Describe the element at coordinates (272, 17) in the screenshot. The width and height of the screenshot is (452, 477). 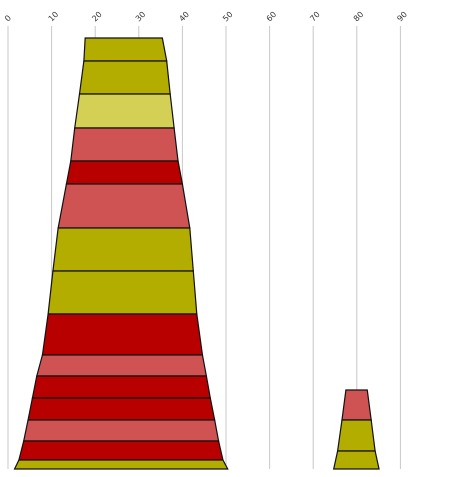
I see `x-tick-label: 60` at that location.